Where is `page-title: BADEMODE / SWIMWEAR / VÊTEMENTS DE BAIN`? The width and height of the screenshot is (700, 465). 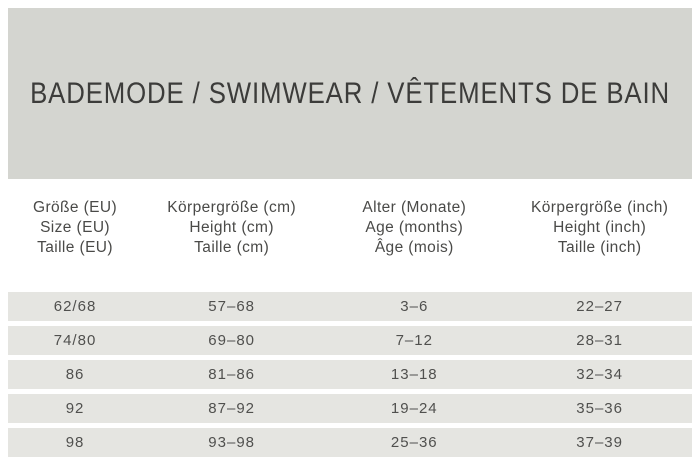
page-title: BADEMODE / SWIMWEAR / VÊTEMENTS DE BAIN is located at coordinates (350, 93).